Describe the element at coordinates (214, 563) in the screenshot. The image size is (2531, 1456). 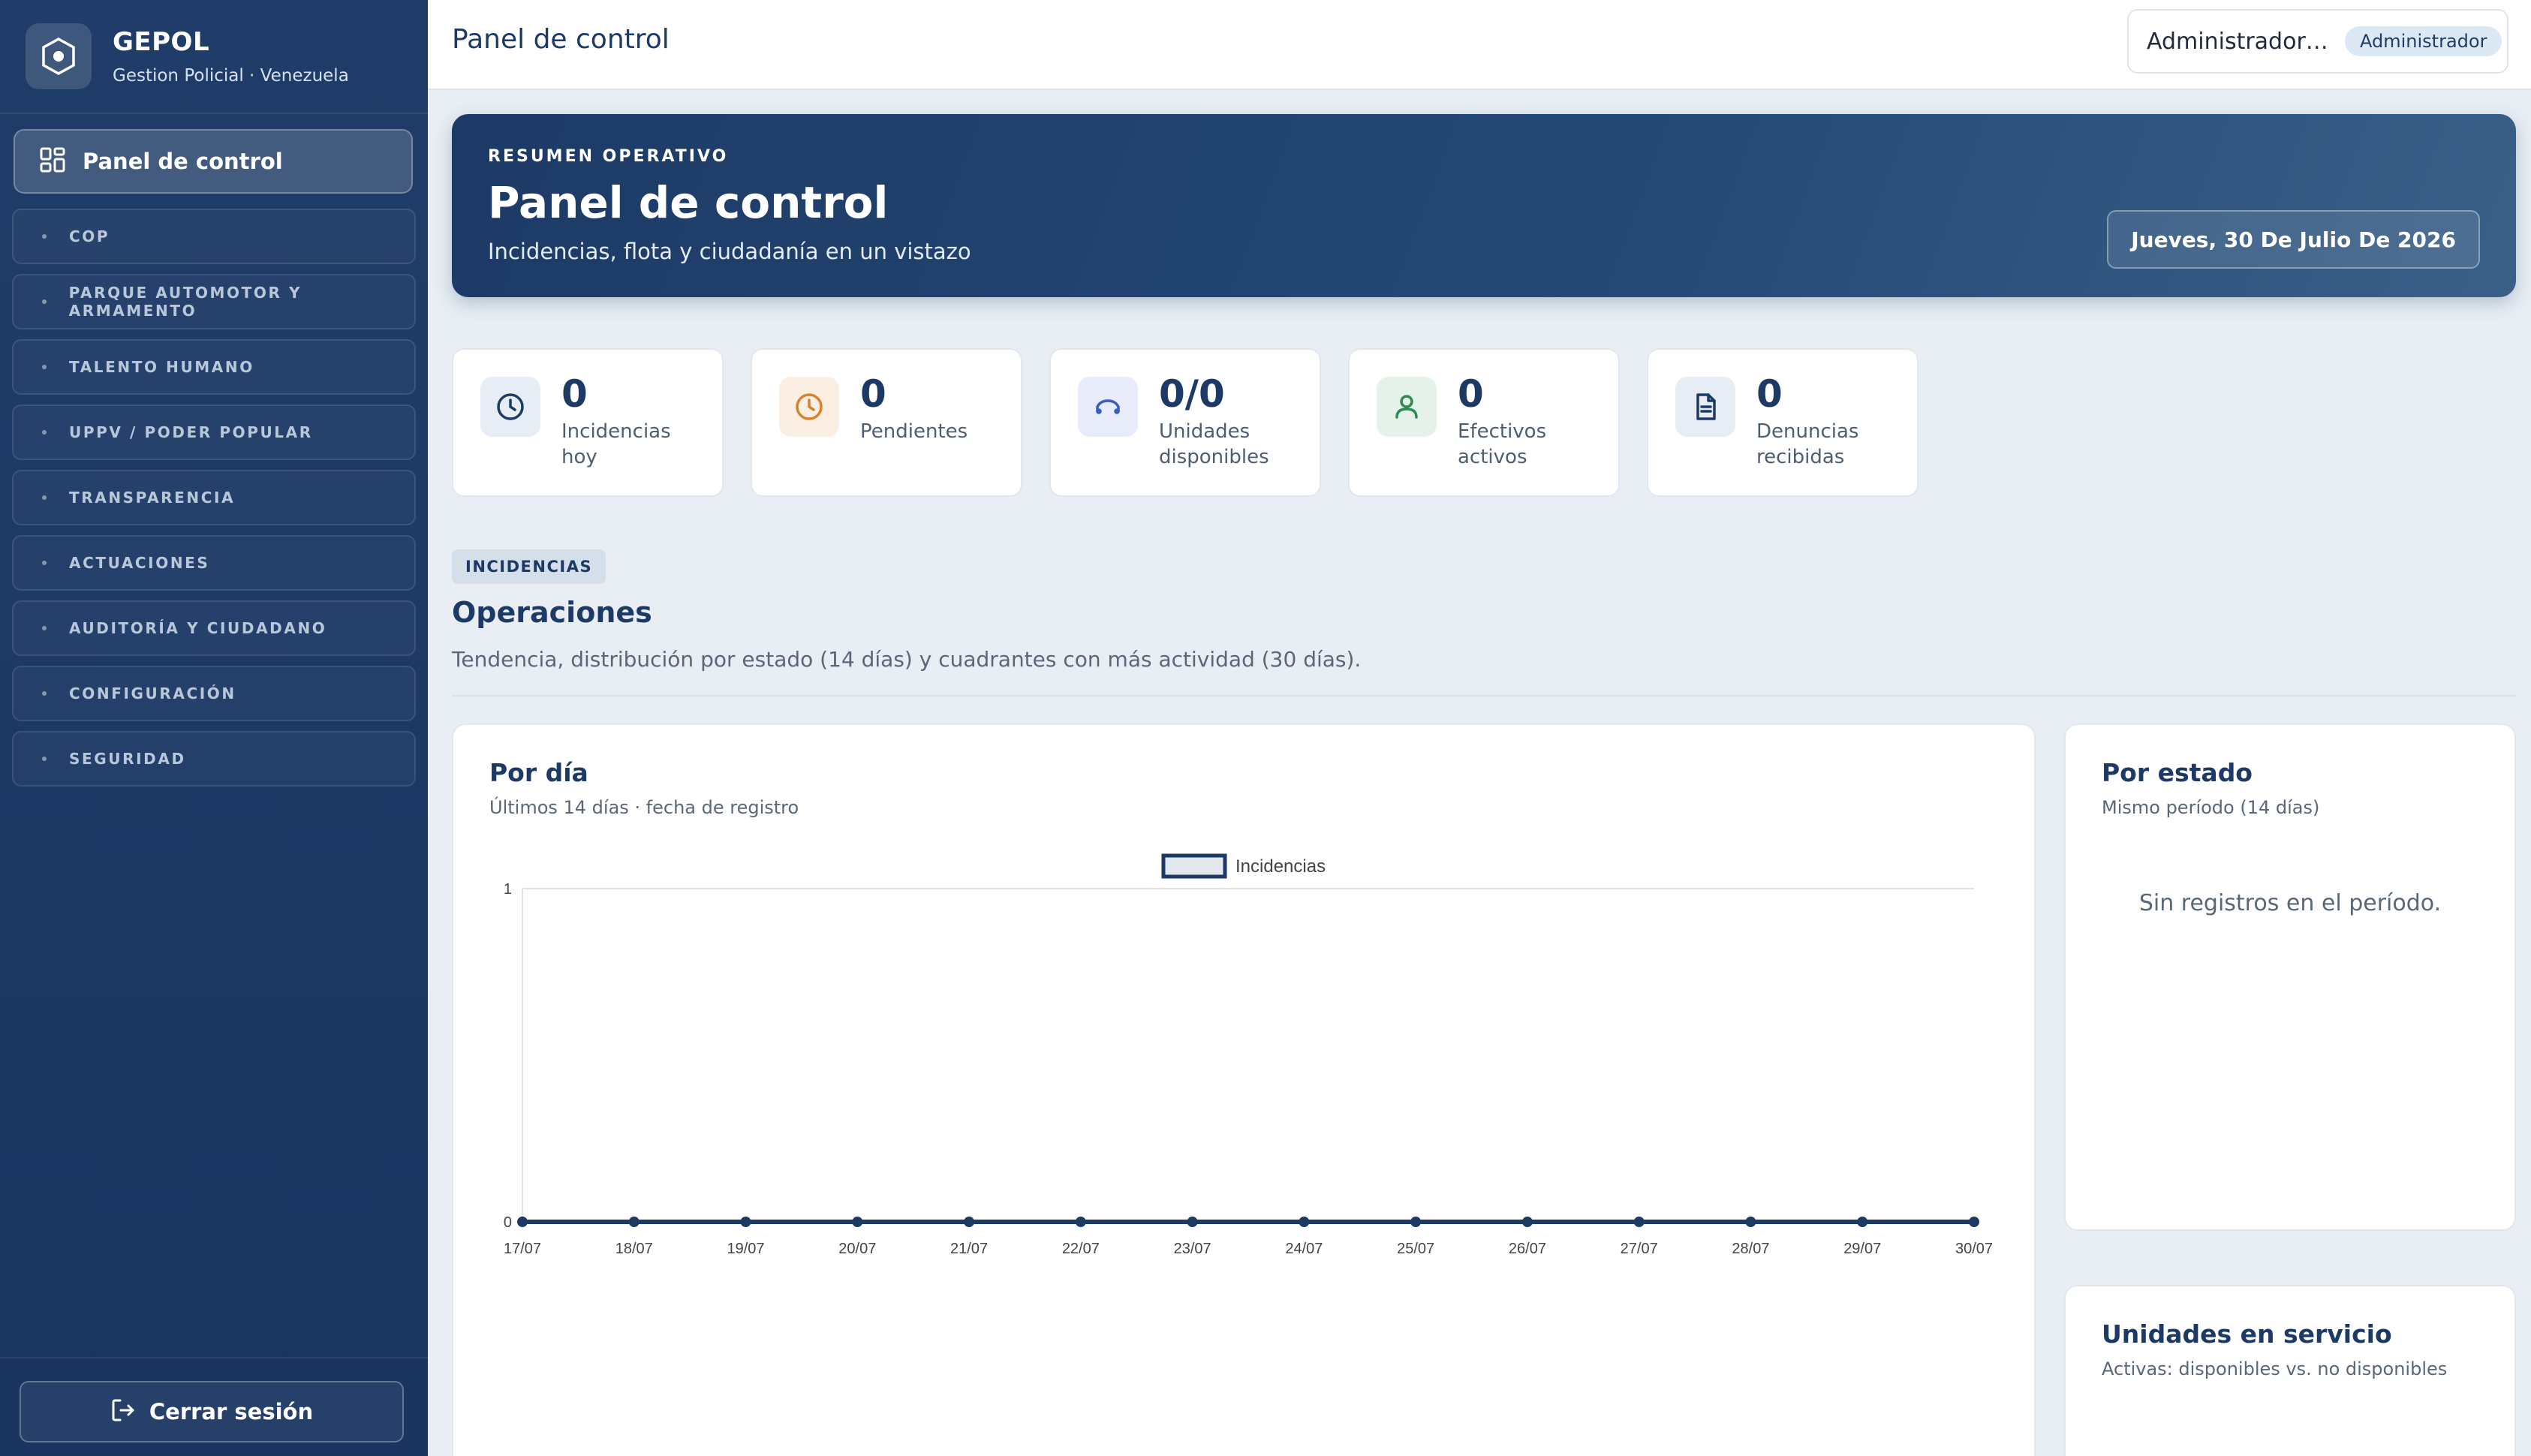
I see `sidebar-item-actuaciones: ACTUACIONES` at that location.